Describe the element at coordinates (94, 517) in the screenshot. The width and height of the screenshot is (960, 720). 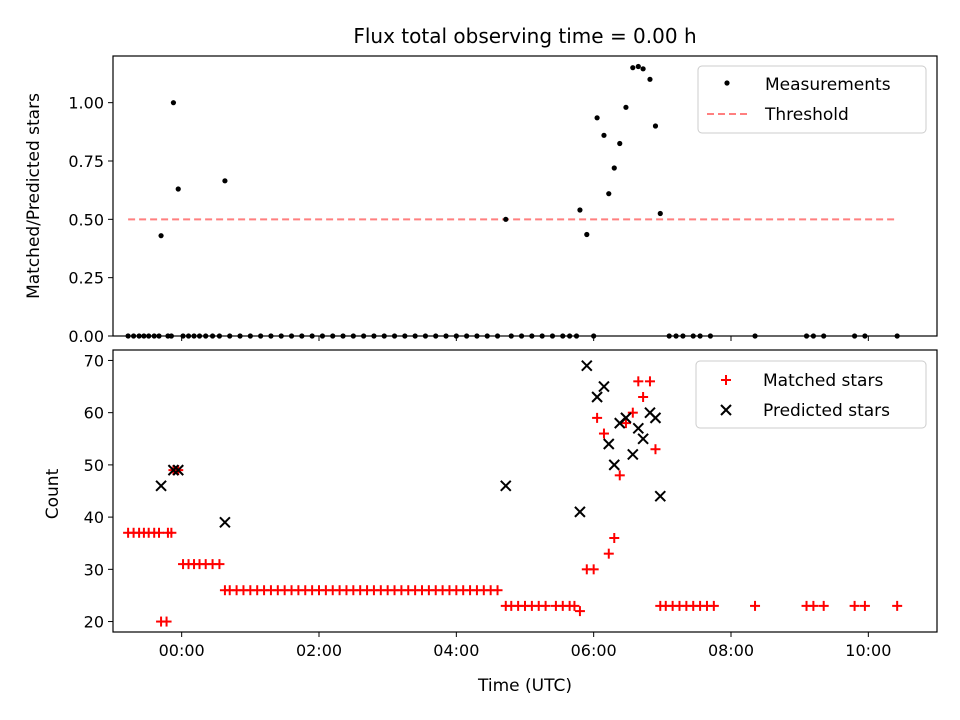
I see `bottom-ytick-label: 40` at that location.